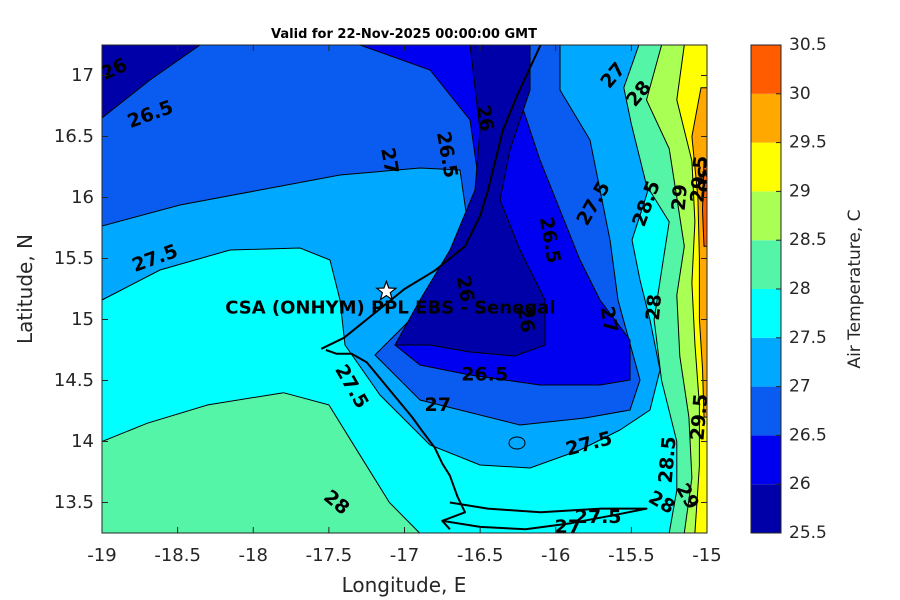  Describe the element at coordinates (855, 288) in the screenshot. I see `colorbar-label: Air Temperature, C` at that location.